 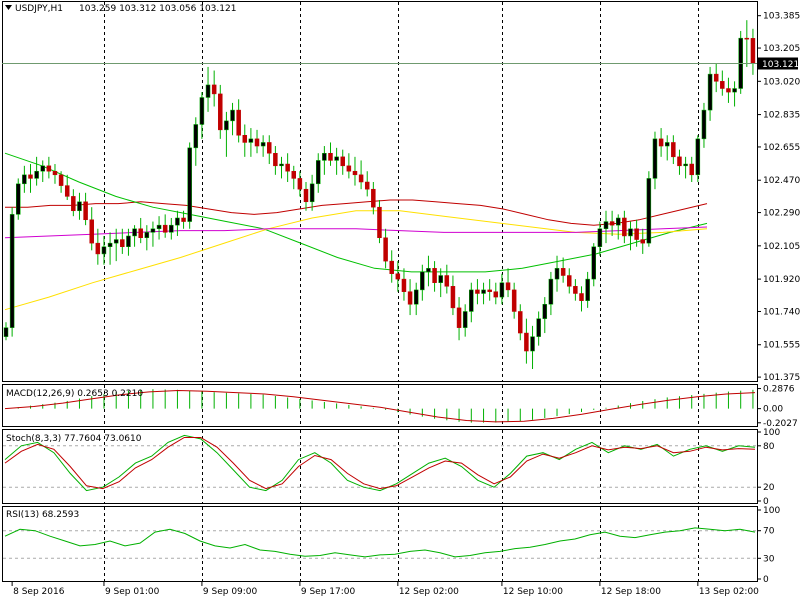 I want to click on time-tick-label: 13 Sep 02:00, so click(x=729, y=592).